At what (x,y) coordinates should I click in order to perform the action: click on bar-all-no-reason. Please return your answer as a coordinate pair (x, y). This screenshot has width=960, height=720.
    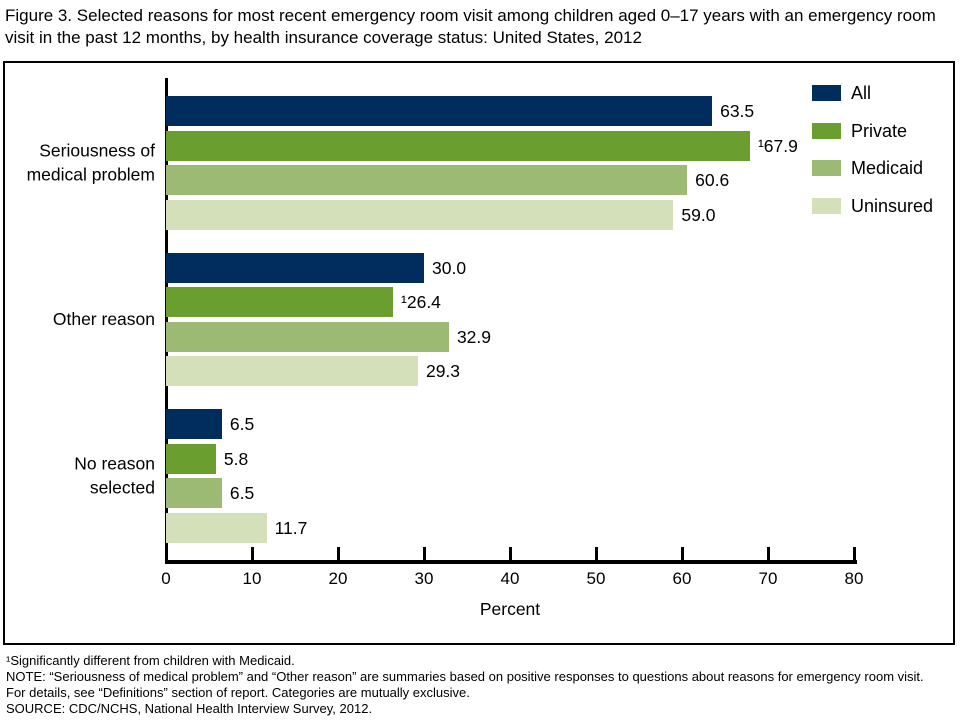
    Looking at the image, I should click on (194, 424).